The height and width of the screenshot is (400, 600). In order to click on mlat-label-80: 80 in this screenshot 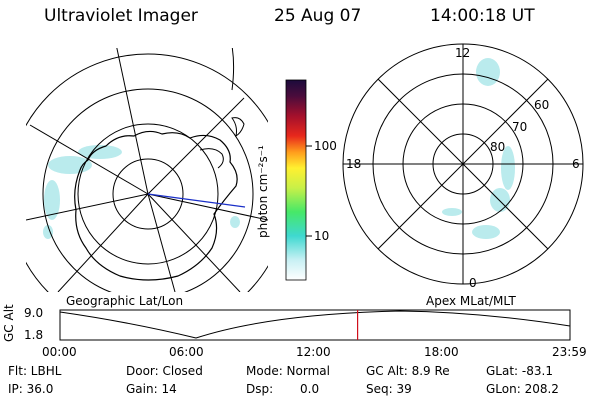, I will do `click(498, 147)`.